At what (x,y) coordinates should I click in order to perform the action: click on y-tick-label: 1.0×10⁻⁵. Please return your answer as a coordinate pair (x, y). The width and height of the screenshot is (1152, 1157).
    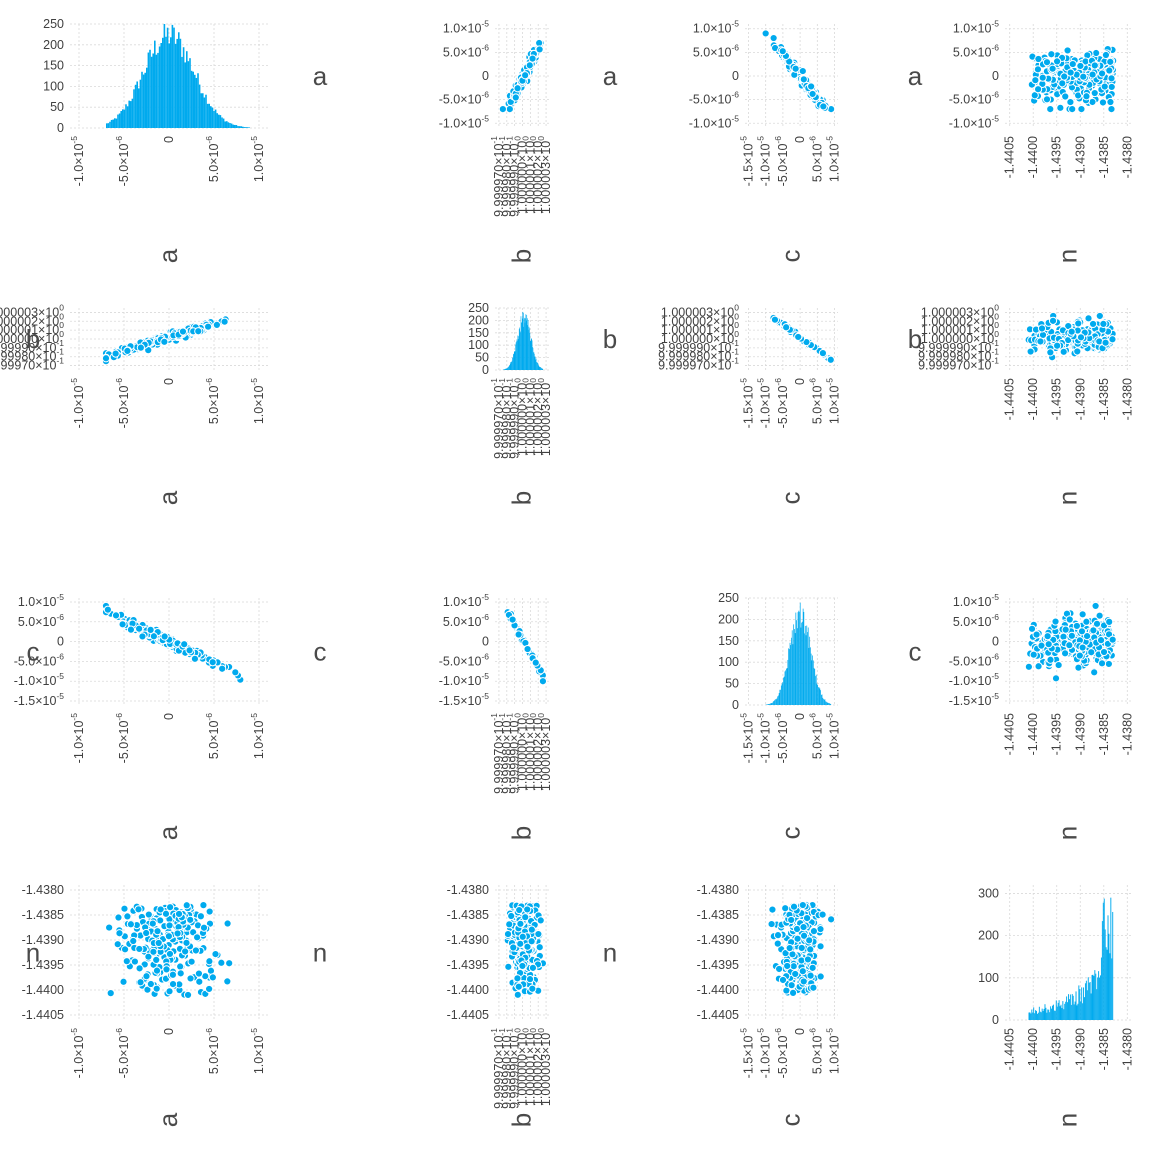
    Looking at the image, I should click on (41, 600).